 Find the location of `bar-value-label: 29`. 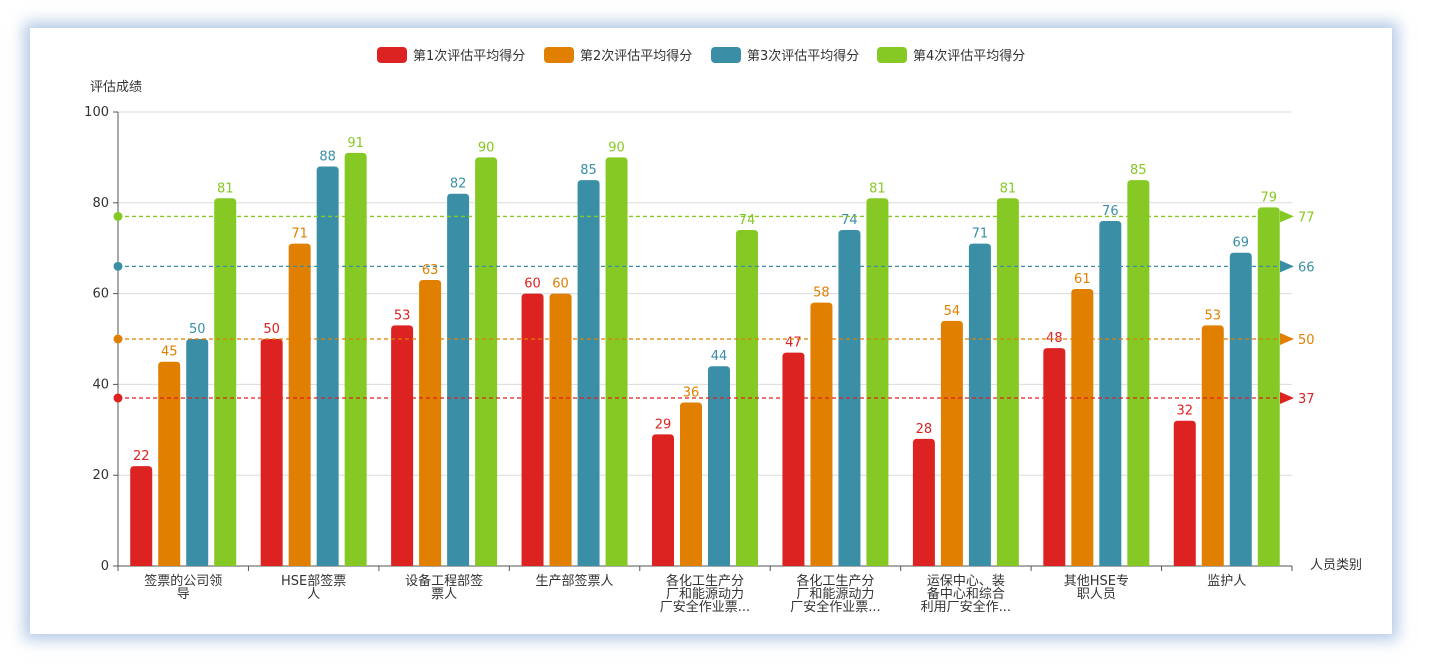

bar-value-label: 29 is located at coordinates (663, 424).